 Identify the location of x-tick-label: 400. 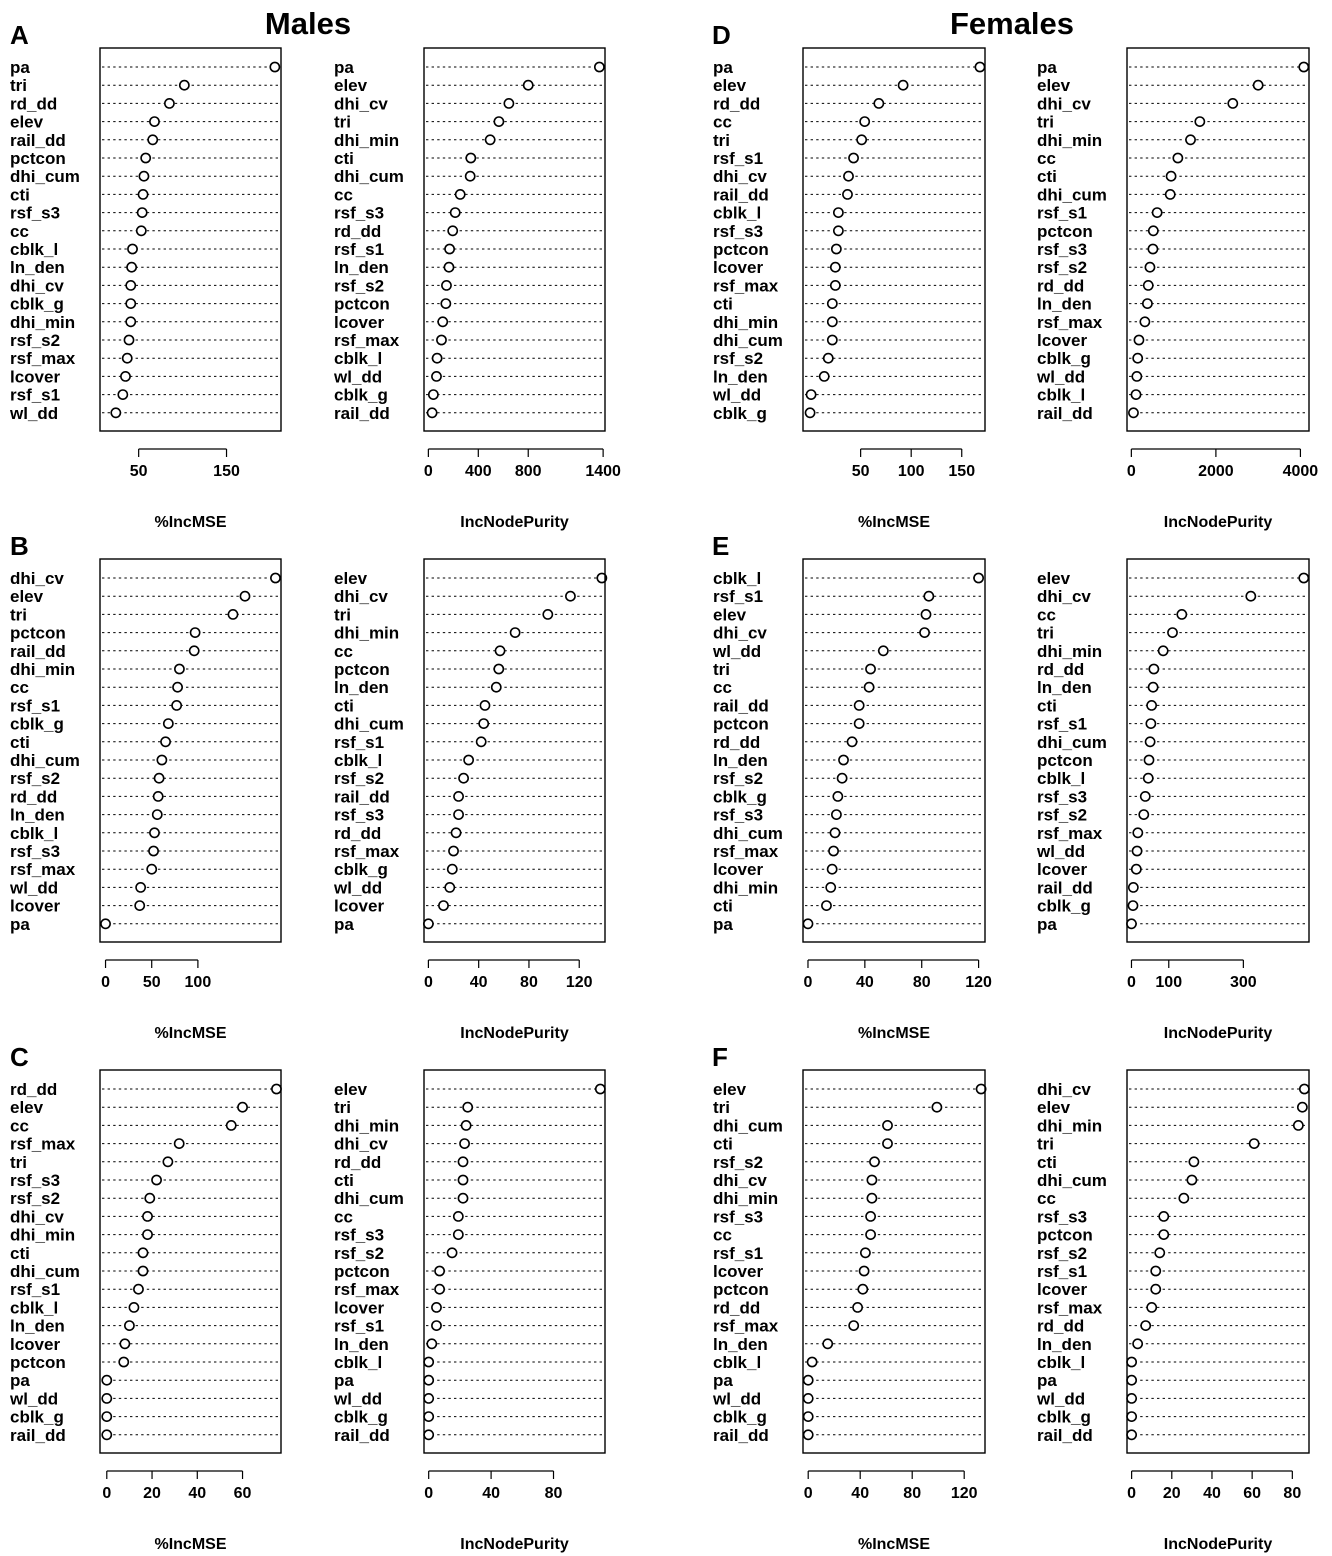
(478, 471).